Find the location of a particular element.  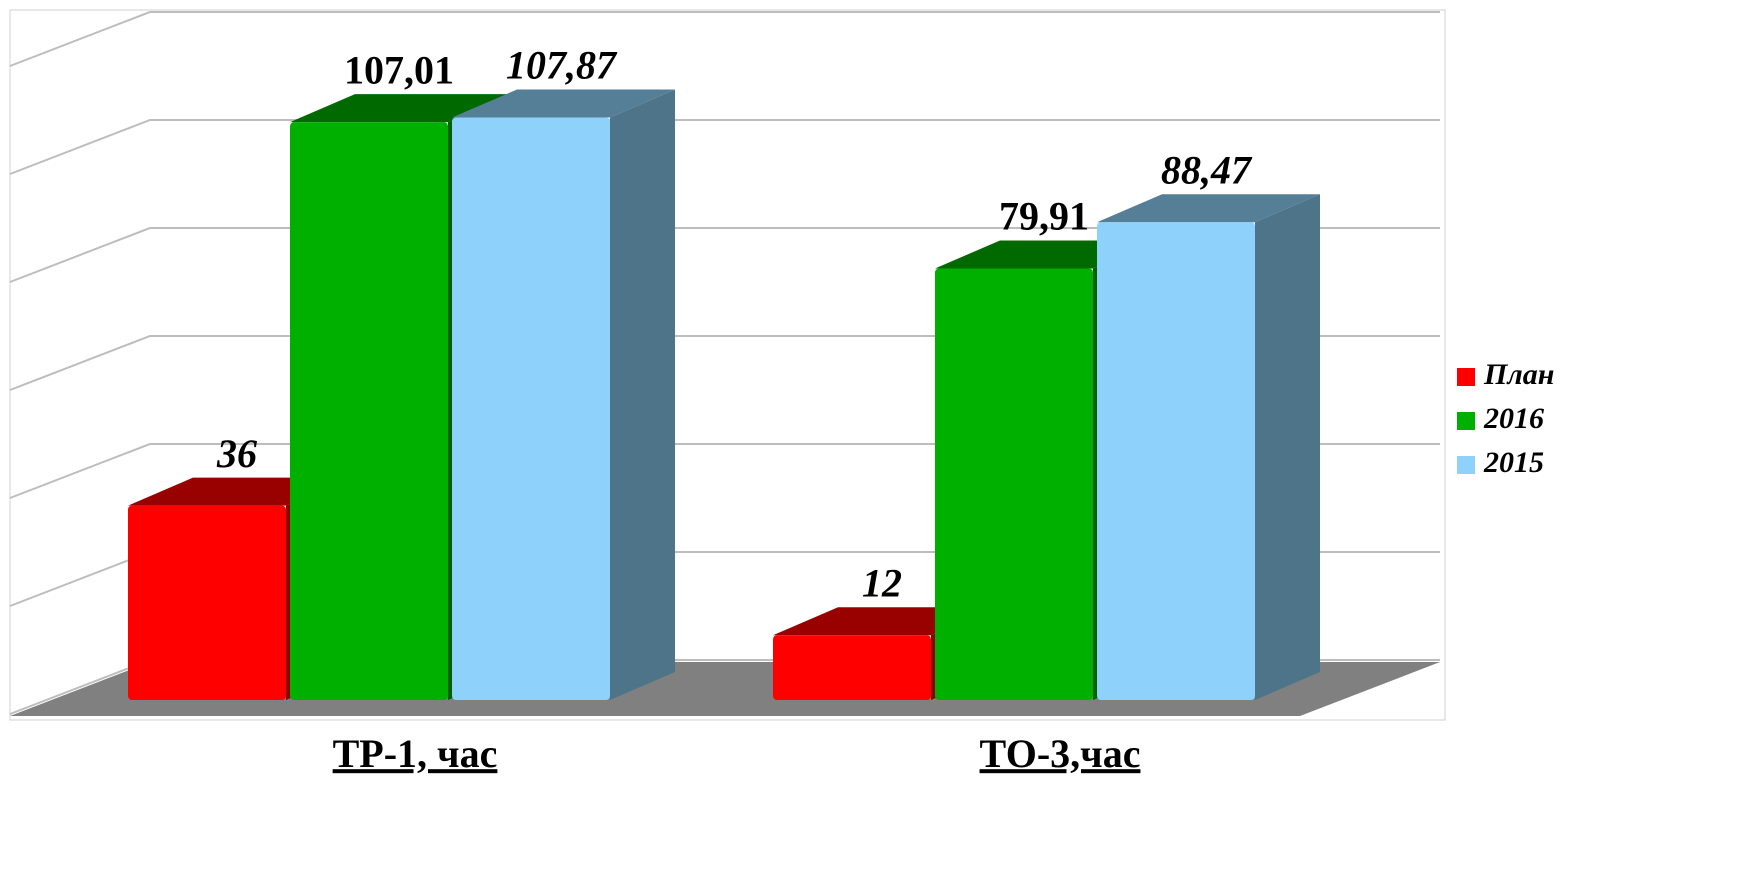

data-label: 12 is located at coordinates (882, 582).